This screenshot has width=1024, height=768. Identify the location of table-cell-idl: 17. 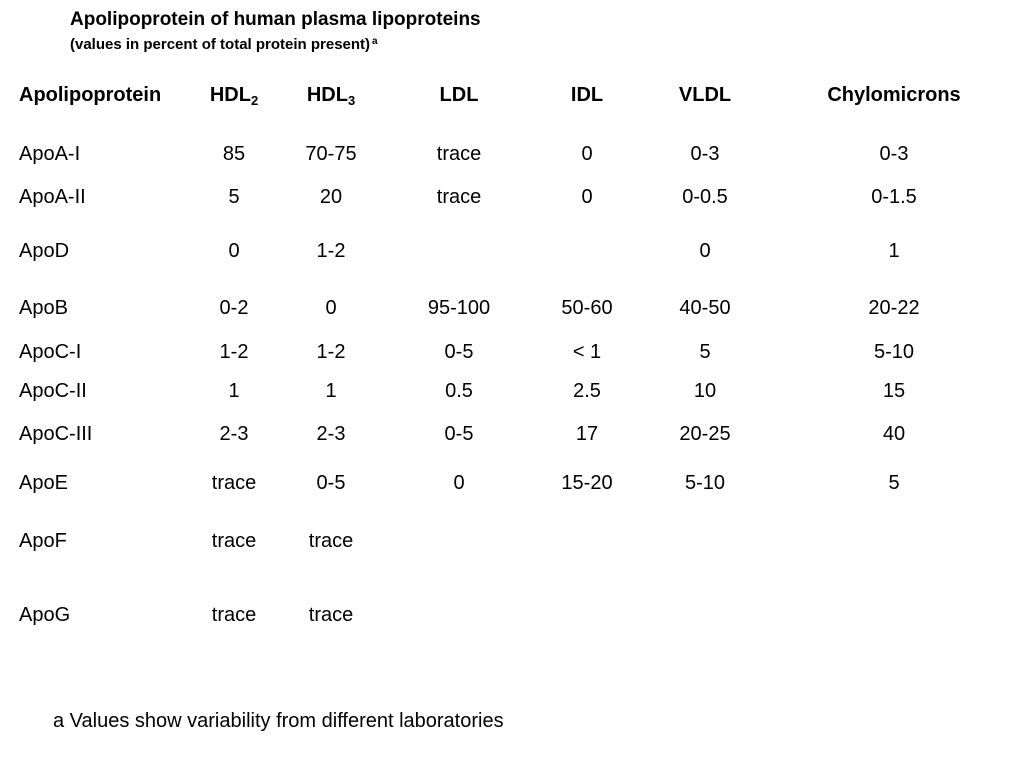
(587, 434).